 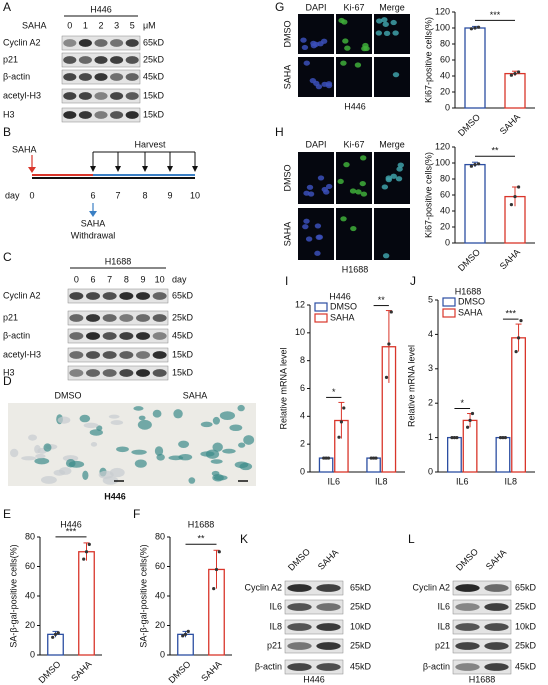 I want to click on significance-label: *, so click(x=334, y=392).